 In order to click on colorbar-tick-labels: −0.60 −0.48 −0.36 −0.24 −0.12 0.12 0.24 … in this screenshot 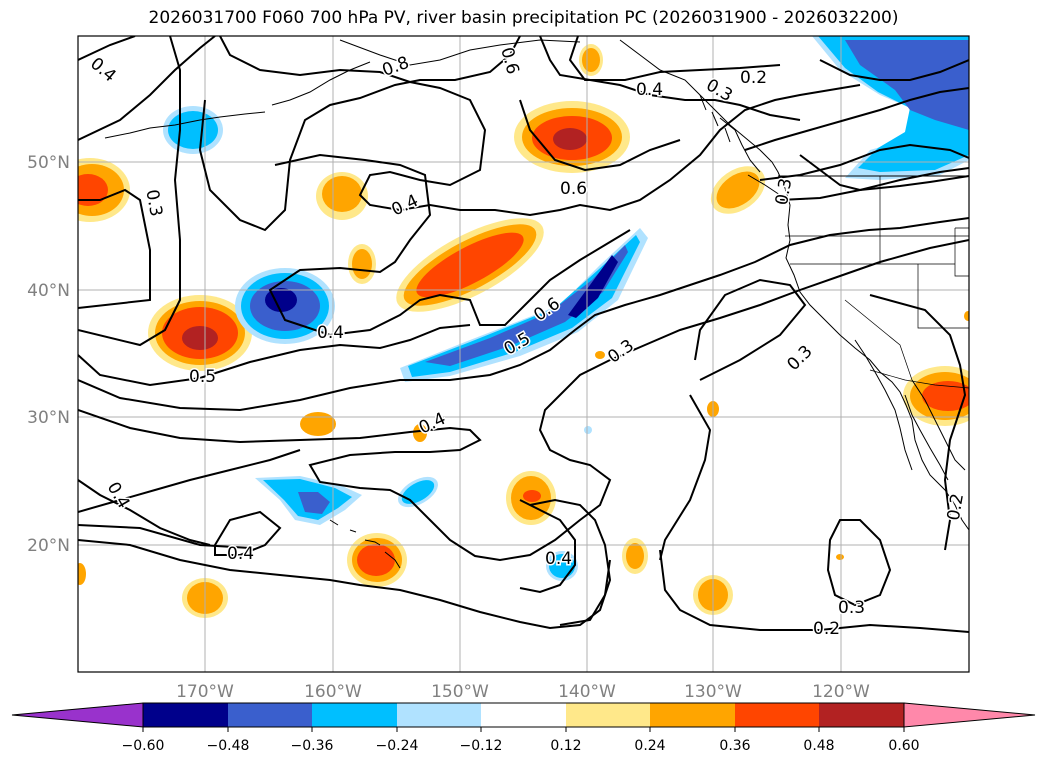, I will do `click(521, 746)`.